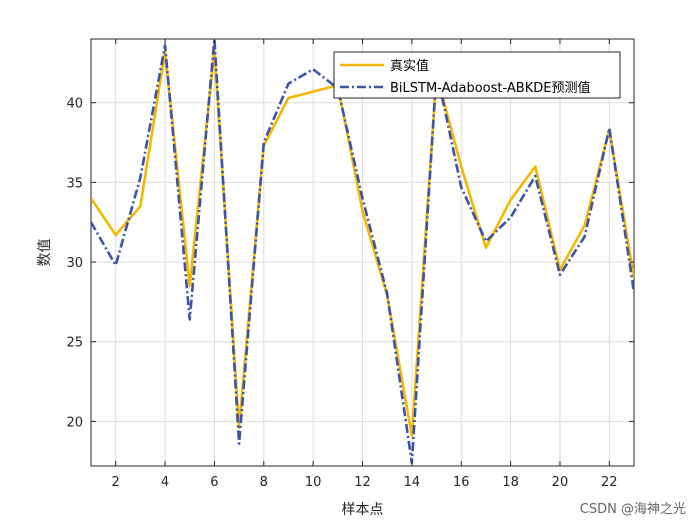 Image resolution: width=700 pixels, height=525 pixels. Describe the element at coordinates (490, 88) in the screenshot. I see `legend-label-predicted: BiLSTM-Adaboost-ABKDE预测值` at that location.